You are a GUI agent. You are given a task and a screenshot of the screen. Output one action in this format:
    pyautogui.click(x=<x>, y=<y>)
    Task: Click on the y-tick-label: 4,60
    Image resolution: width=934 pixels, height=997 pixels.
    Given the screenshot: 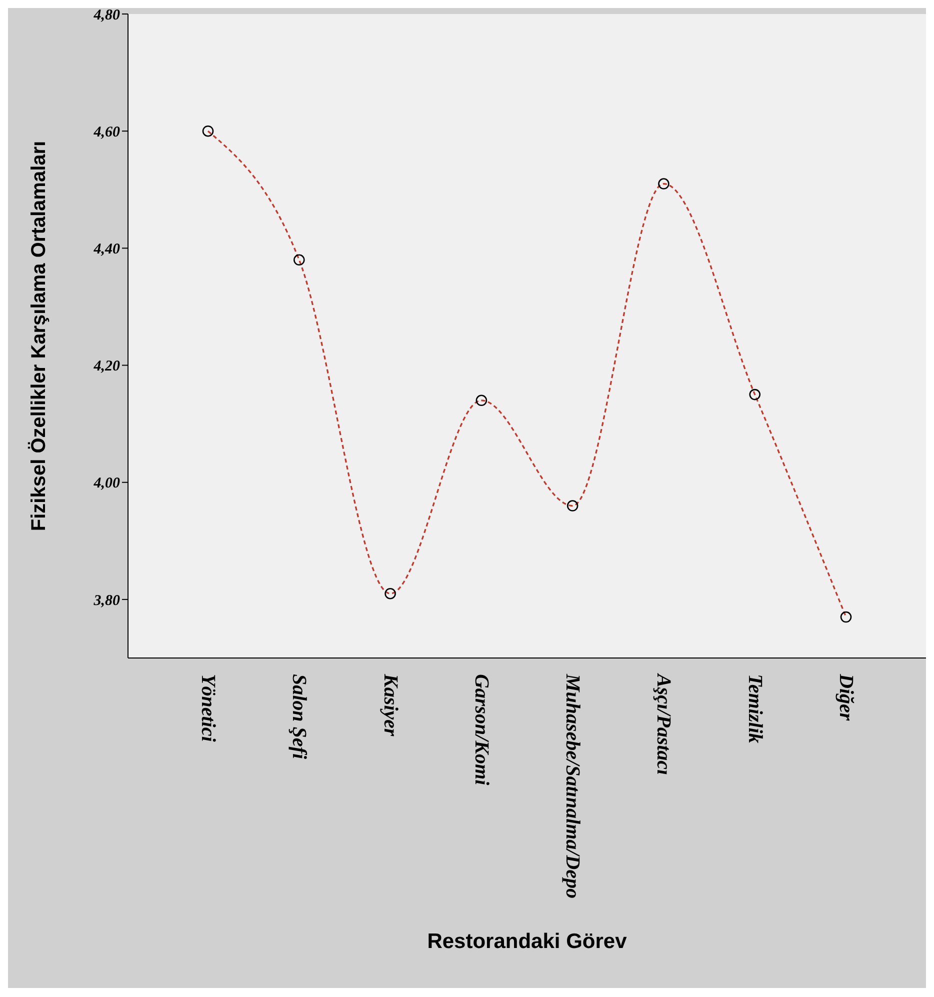 What is the action you would take?
    pyautogui.click(x=106, y=132)
    